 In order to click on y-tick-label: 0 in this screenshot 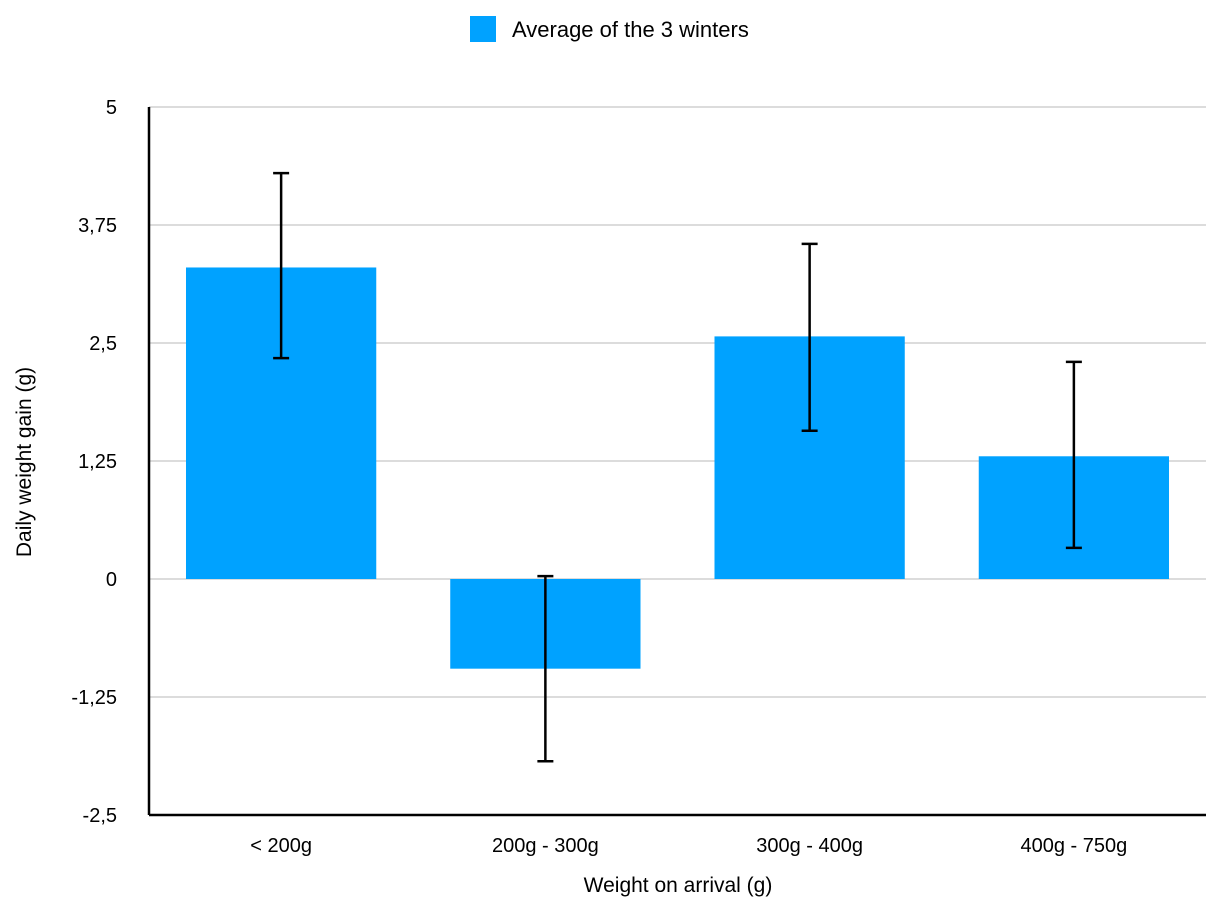, I will do `click(111, 580)`.